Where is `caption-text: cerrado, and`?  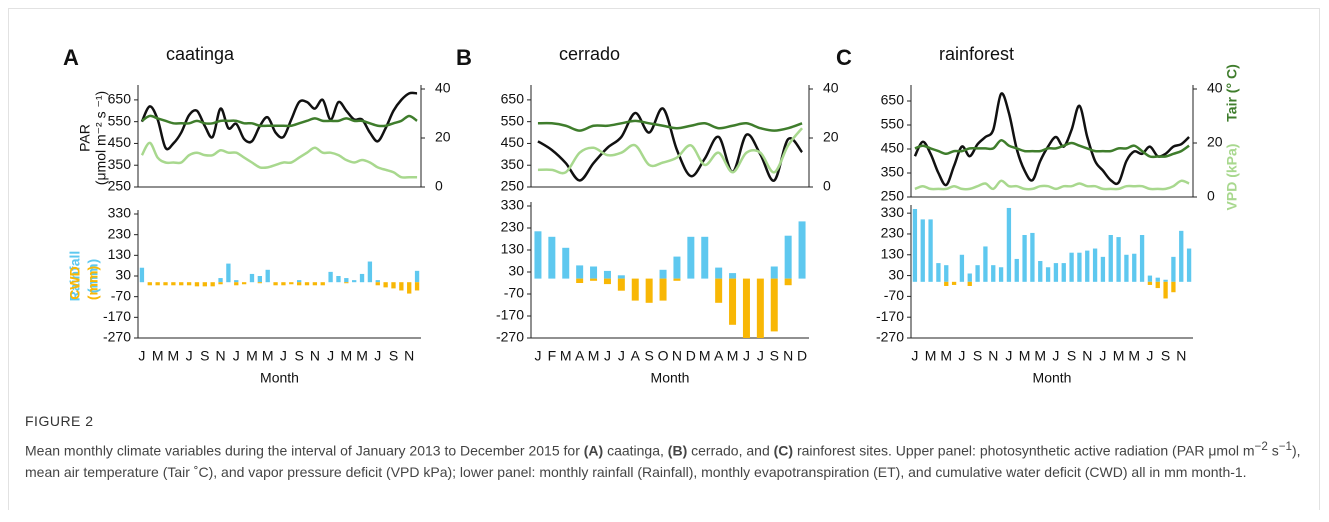 caption-text: cerrado, and is located at coordinates (730, 450).